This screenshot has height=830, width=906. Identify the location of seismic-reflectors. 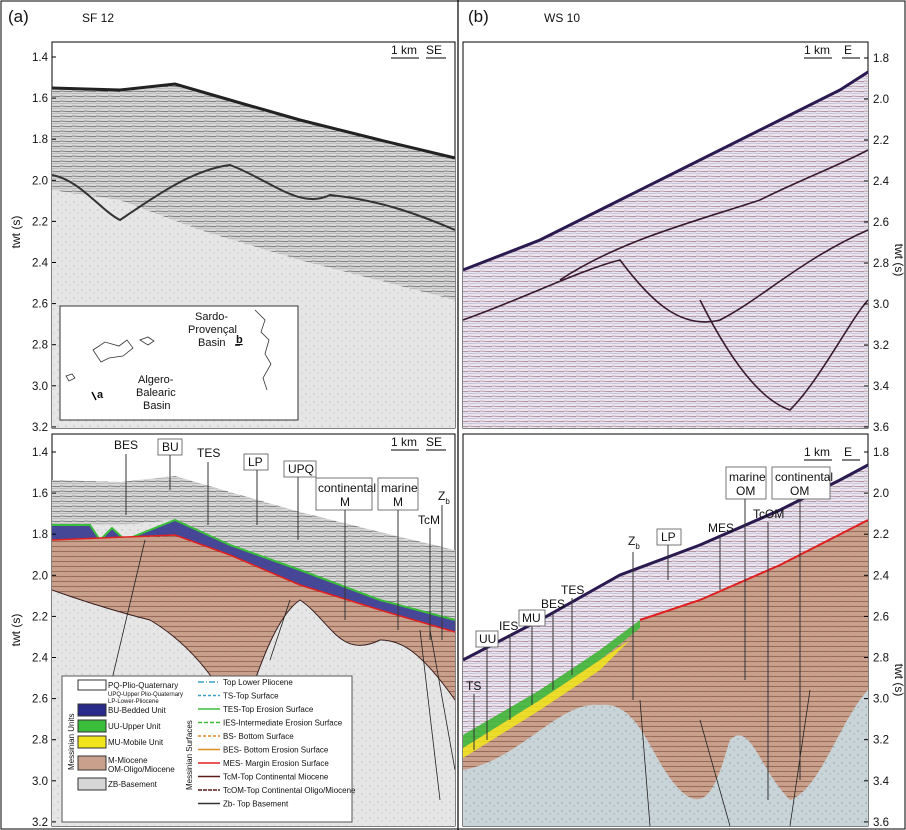
(253, 192).